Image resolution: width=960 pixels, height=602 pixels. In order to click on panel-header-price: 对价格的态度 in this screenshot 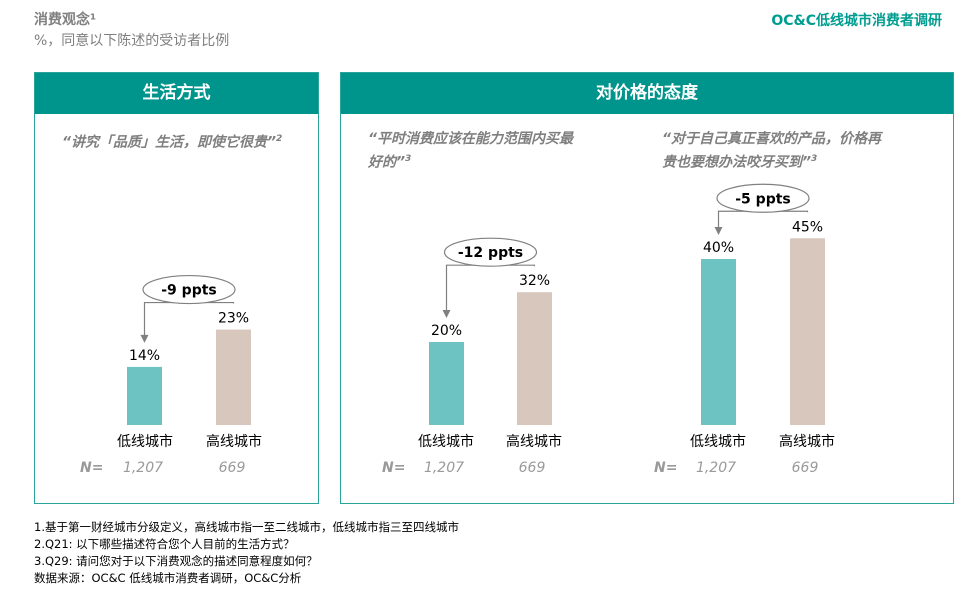, I will do `click(647, 93)`.